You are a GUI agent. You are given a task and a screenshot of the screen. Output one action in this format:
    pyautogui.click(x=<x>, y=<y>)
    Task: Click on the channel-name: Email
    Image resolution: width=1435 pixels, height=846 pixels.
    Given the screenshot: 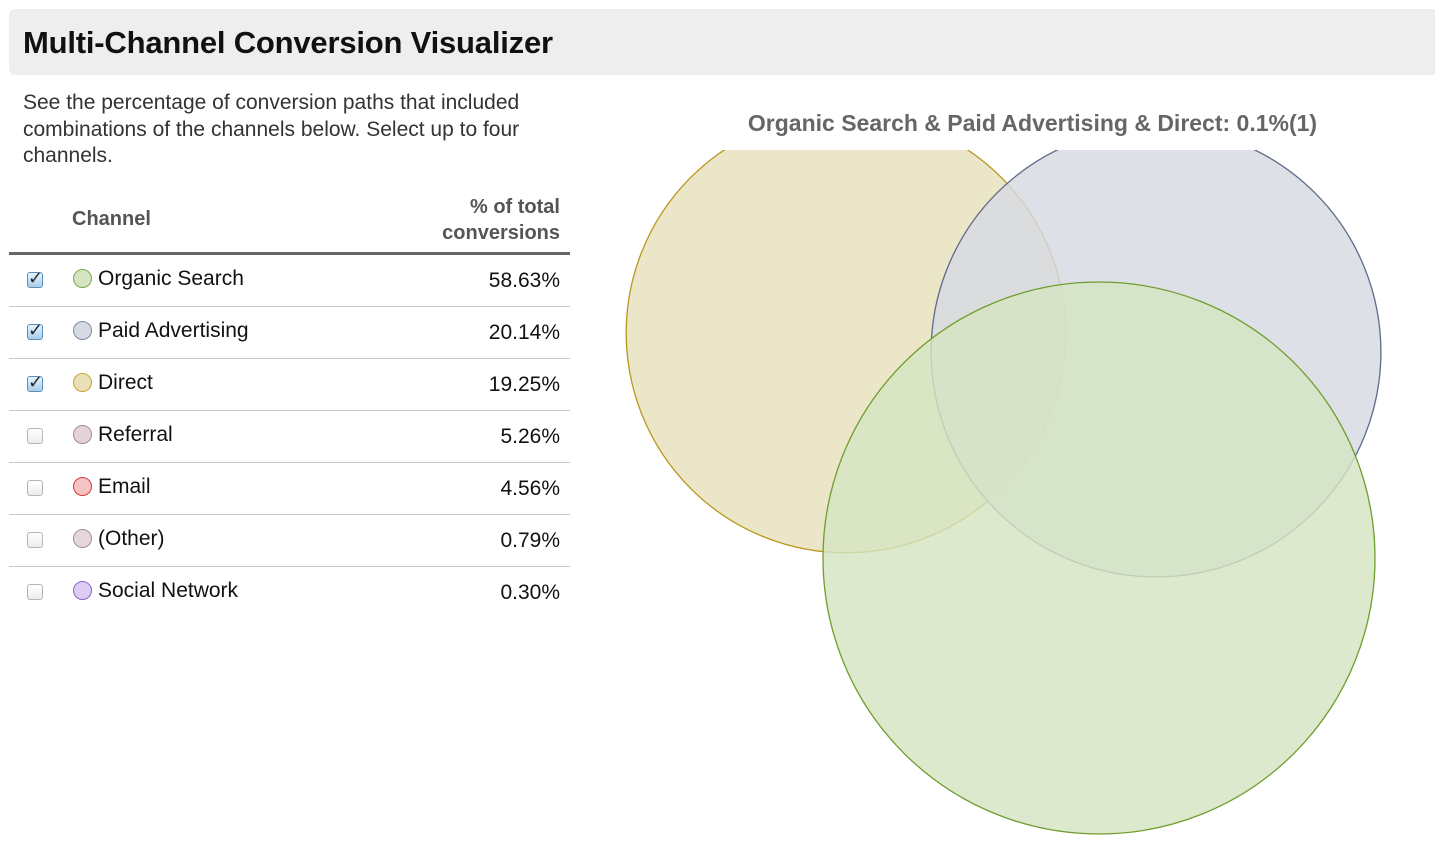 What is the action you would take?
    pyautogui.click(x=124, y=486)
    